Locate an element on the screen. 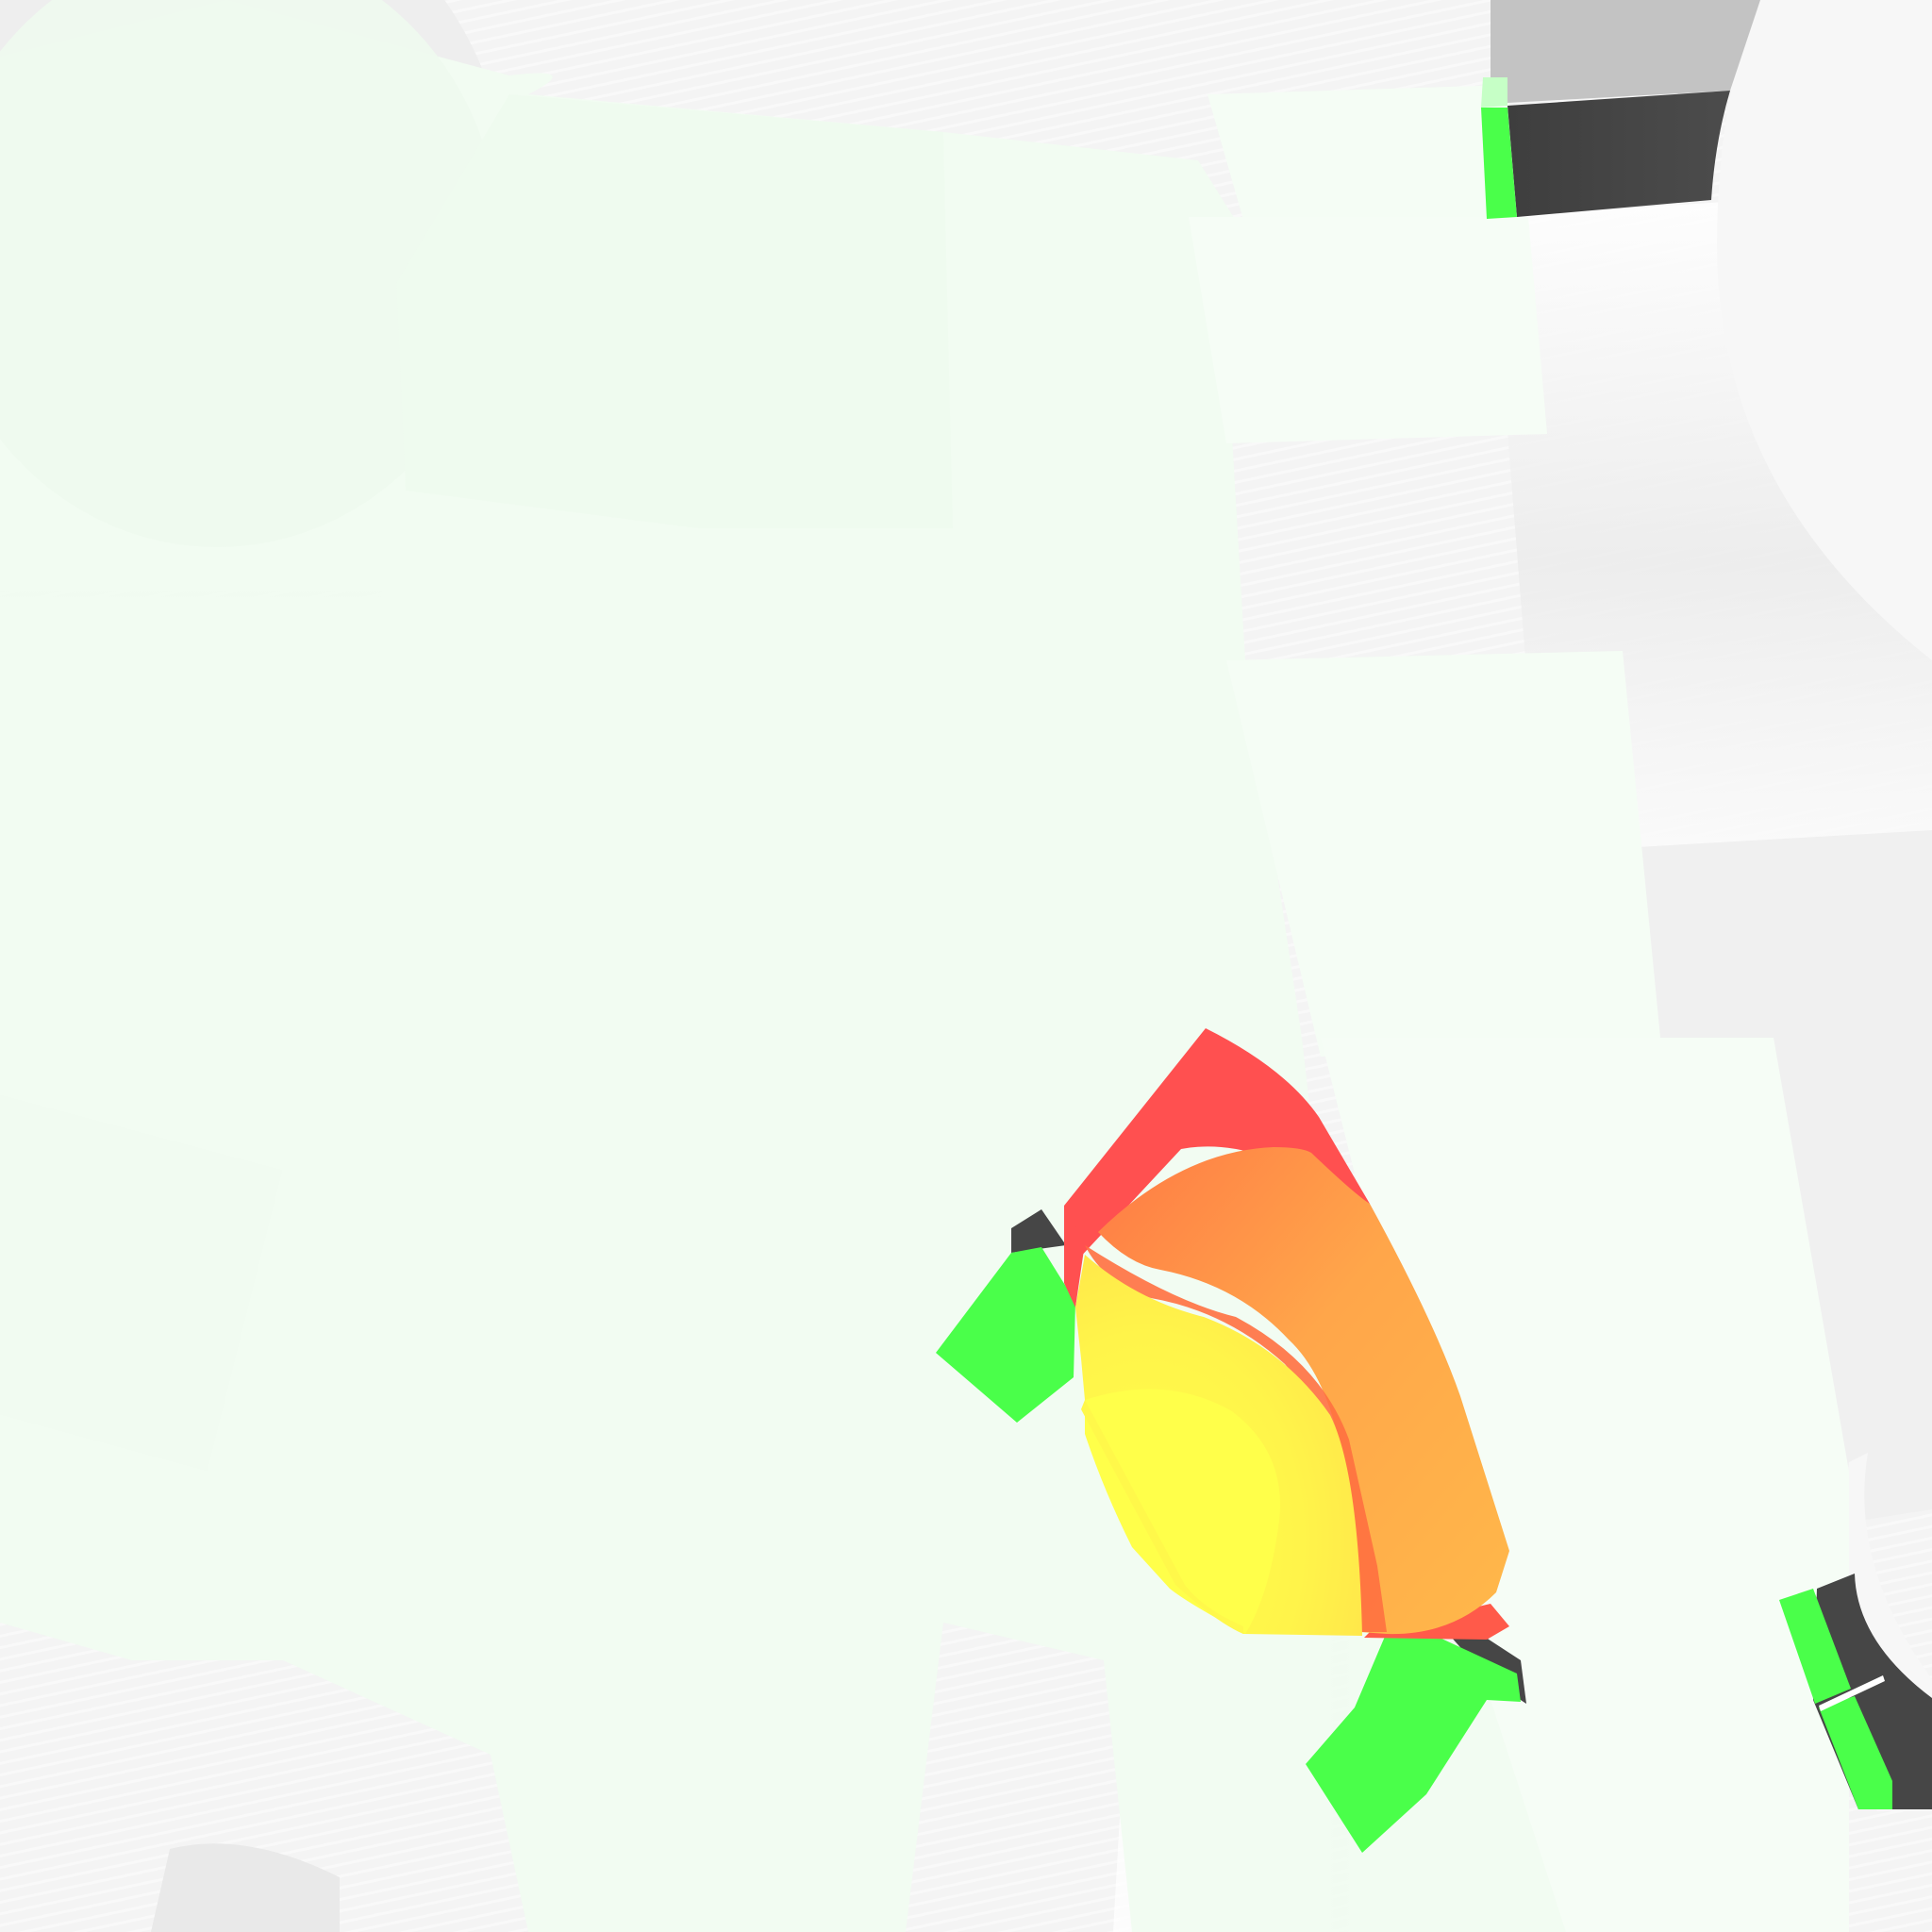 The width and height of the screenshot is (1932, 1932). heatmap-yellow-rim is located at coordinates (1162, 1517).